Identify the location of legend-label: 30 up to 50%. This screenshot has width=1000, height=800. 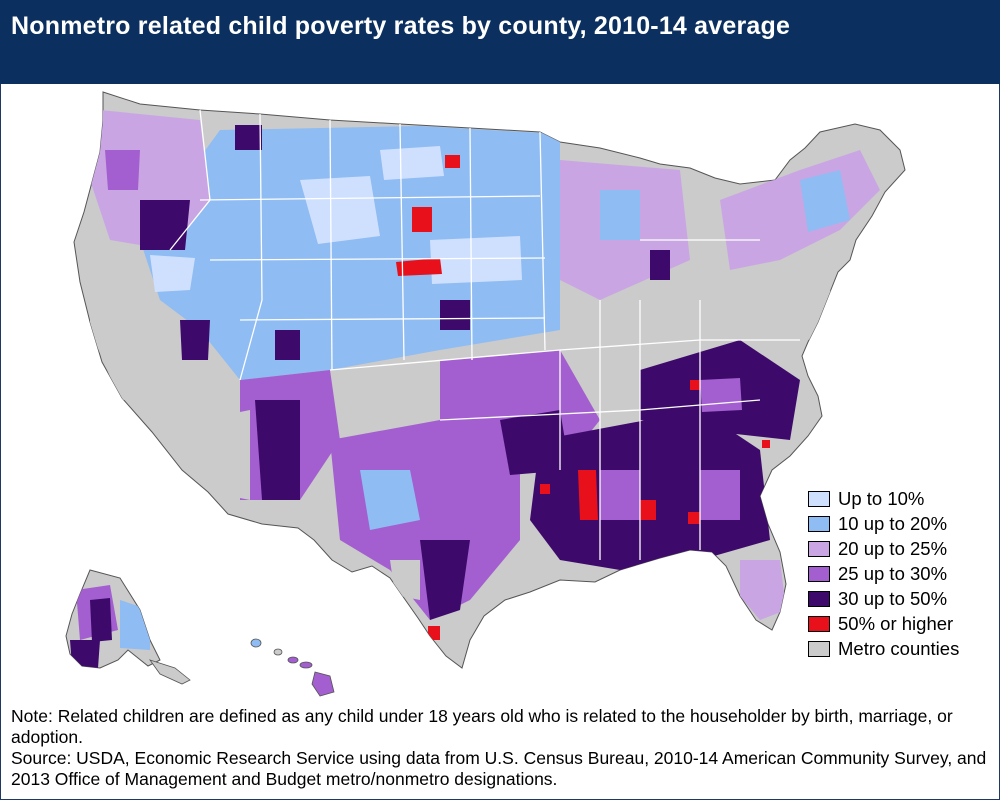
(893, 598).